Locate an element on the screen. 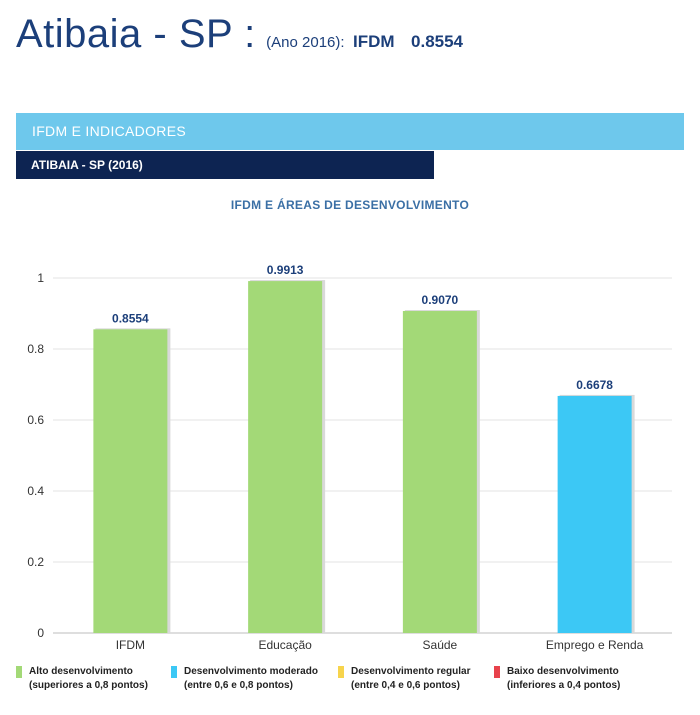 This screenshot has height=715, width=700. data-label: 0.9913 is located at coordinates (285, 270).